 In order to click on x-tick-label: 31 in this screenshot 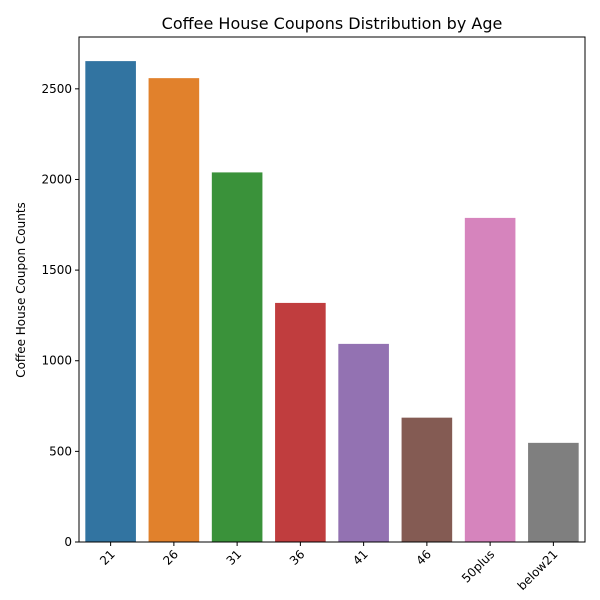, I will do `click(234, 557)`.